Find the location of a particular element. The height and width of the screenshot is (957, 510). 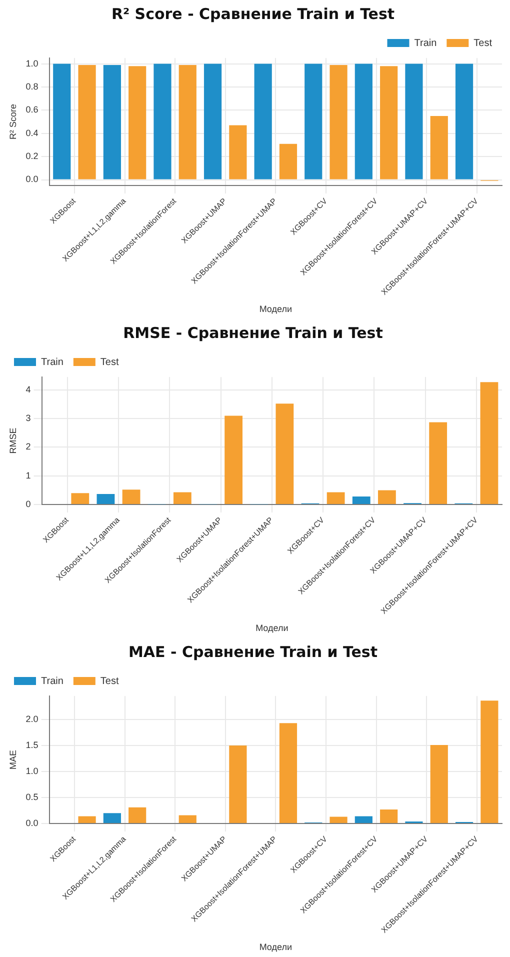

y-tick-label: 0.5 is located at coordinates (32, 797).